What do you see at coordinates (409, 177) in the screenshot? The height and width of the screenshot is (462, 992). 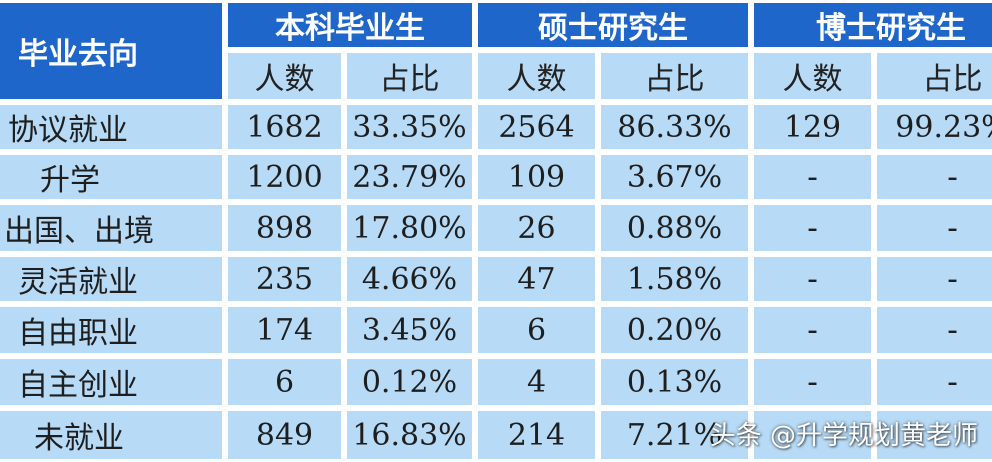 I see `table-cell: 23.79%` at bounding box center [409, 177].